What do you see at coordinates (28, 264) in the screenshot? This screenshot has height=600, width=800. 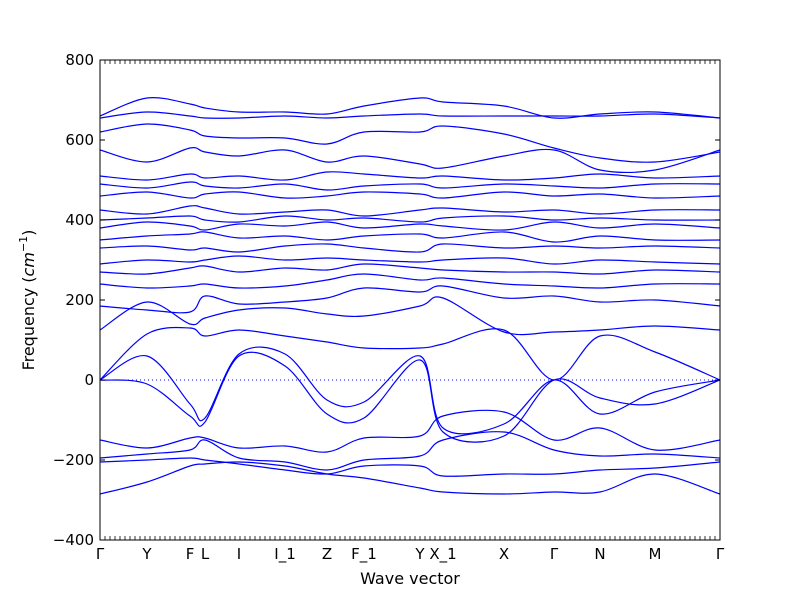 I see `y-axis-label-unit-base: cm` at bounding box center [28, 264].